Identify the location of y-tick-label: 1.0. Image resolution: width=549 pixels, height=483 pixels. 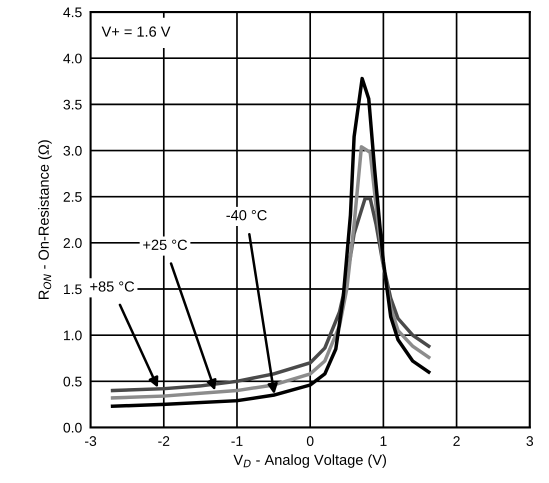
(73, 335).